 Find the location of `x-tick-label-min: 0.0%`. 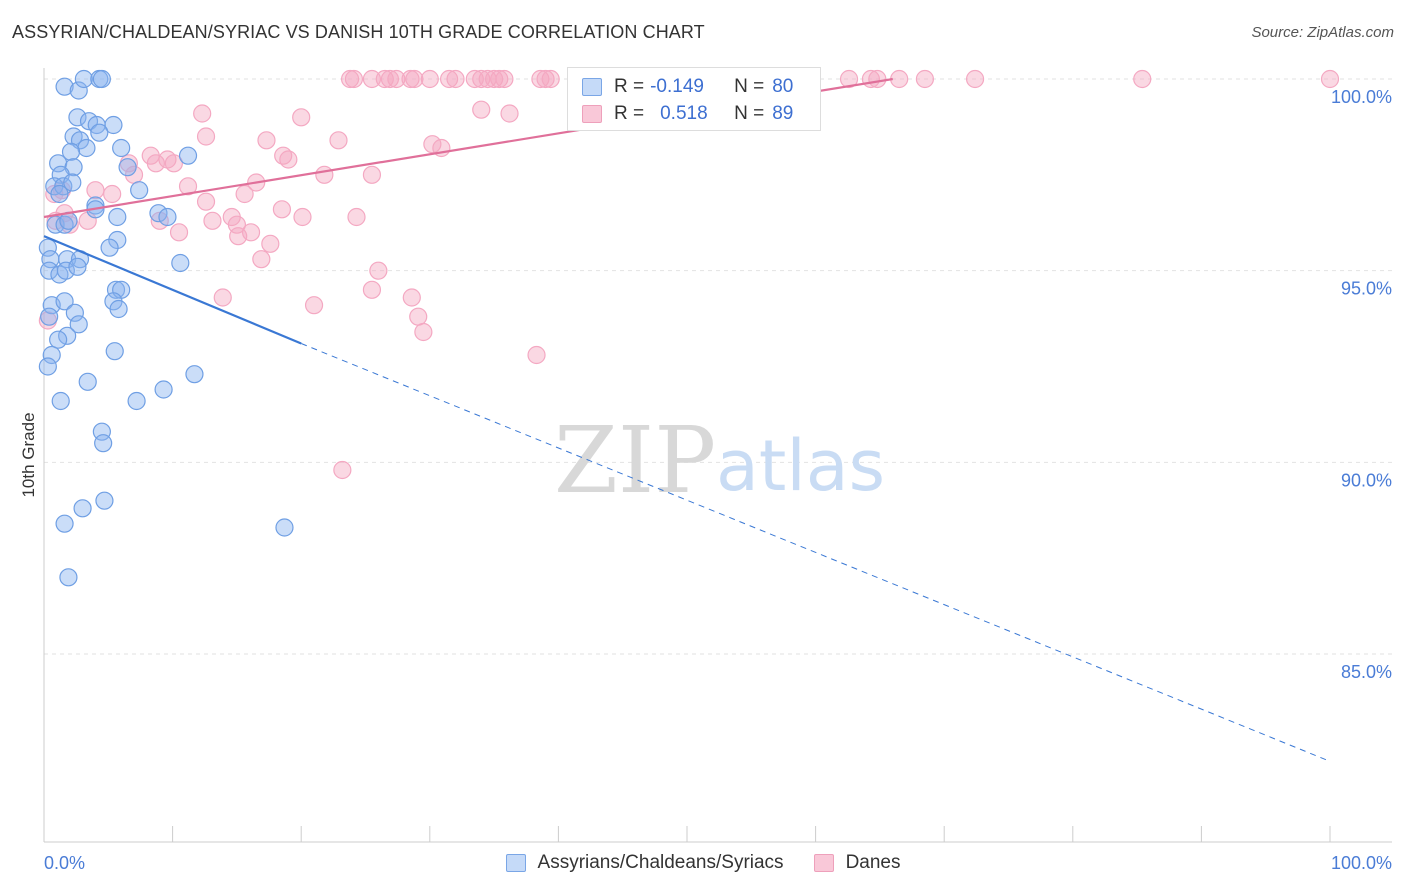

x-tick-label-min: 0.0% is located at coordinates (64, 863).